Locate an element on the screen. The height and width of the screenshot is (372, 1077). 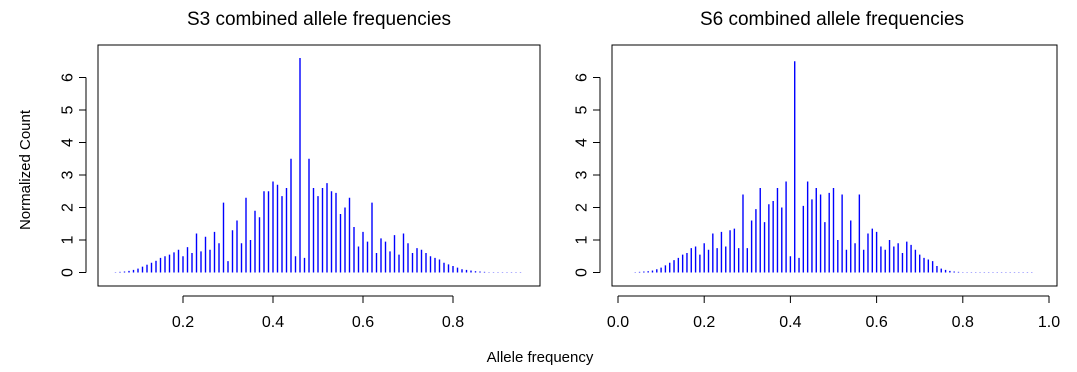
x-axis: 0.0 0.2 0.4 0.6 0.8 1.0 is located at coordinates (833, 313).